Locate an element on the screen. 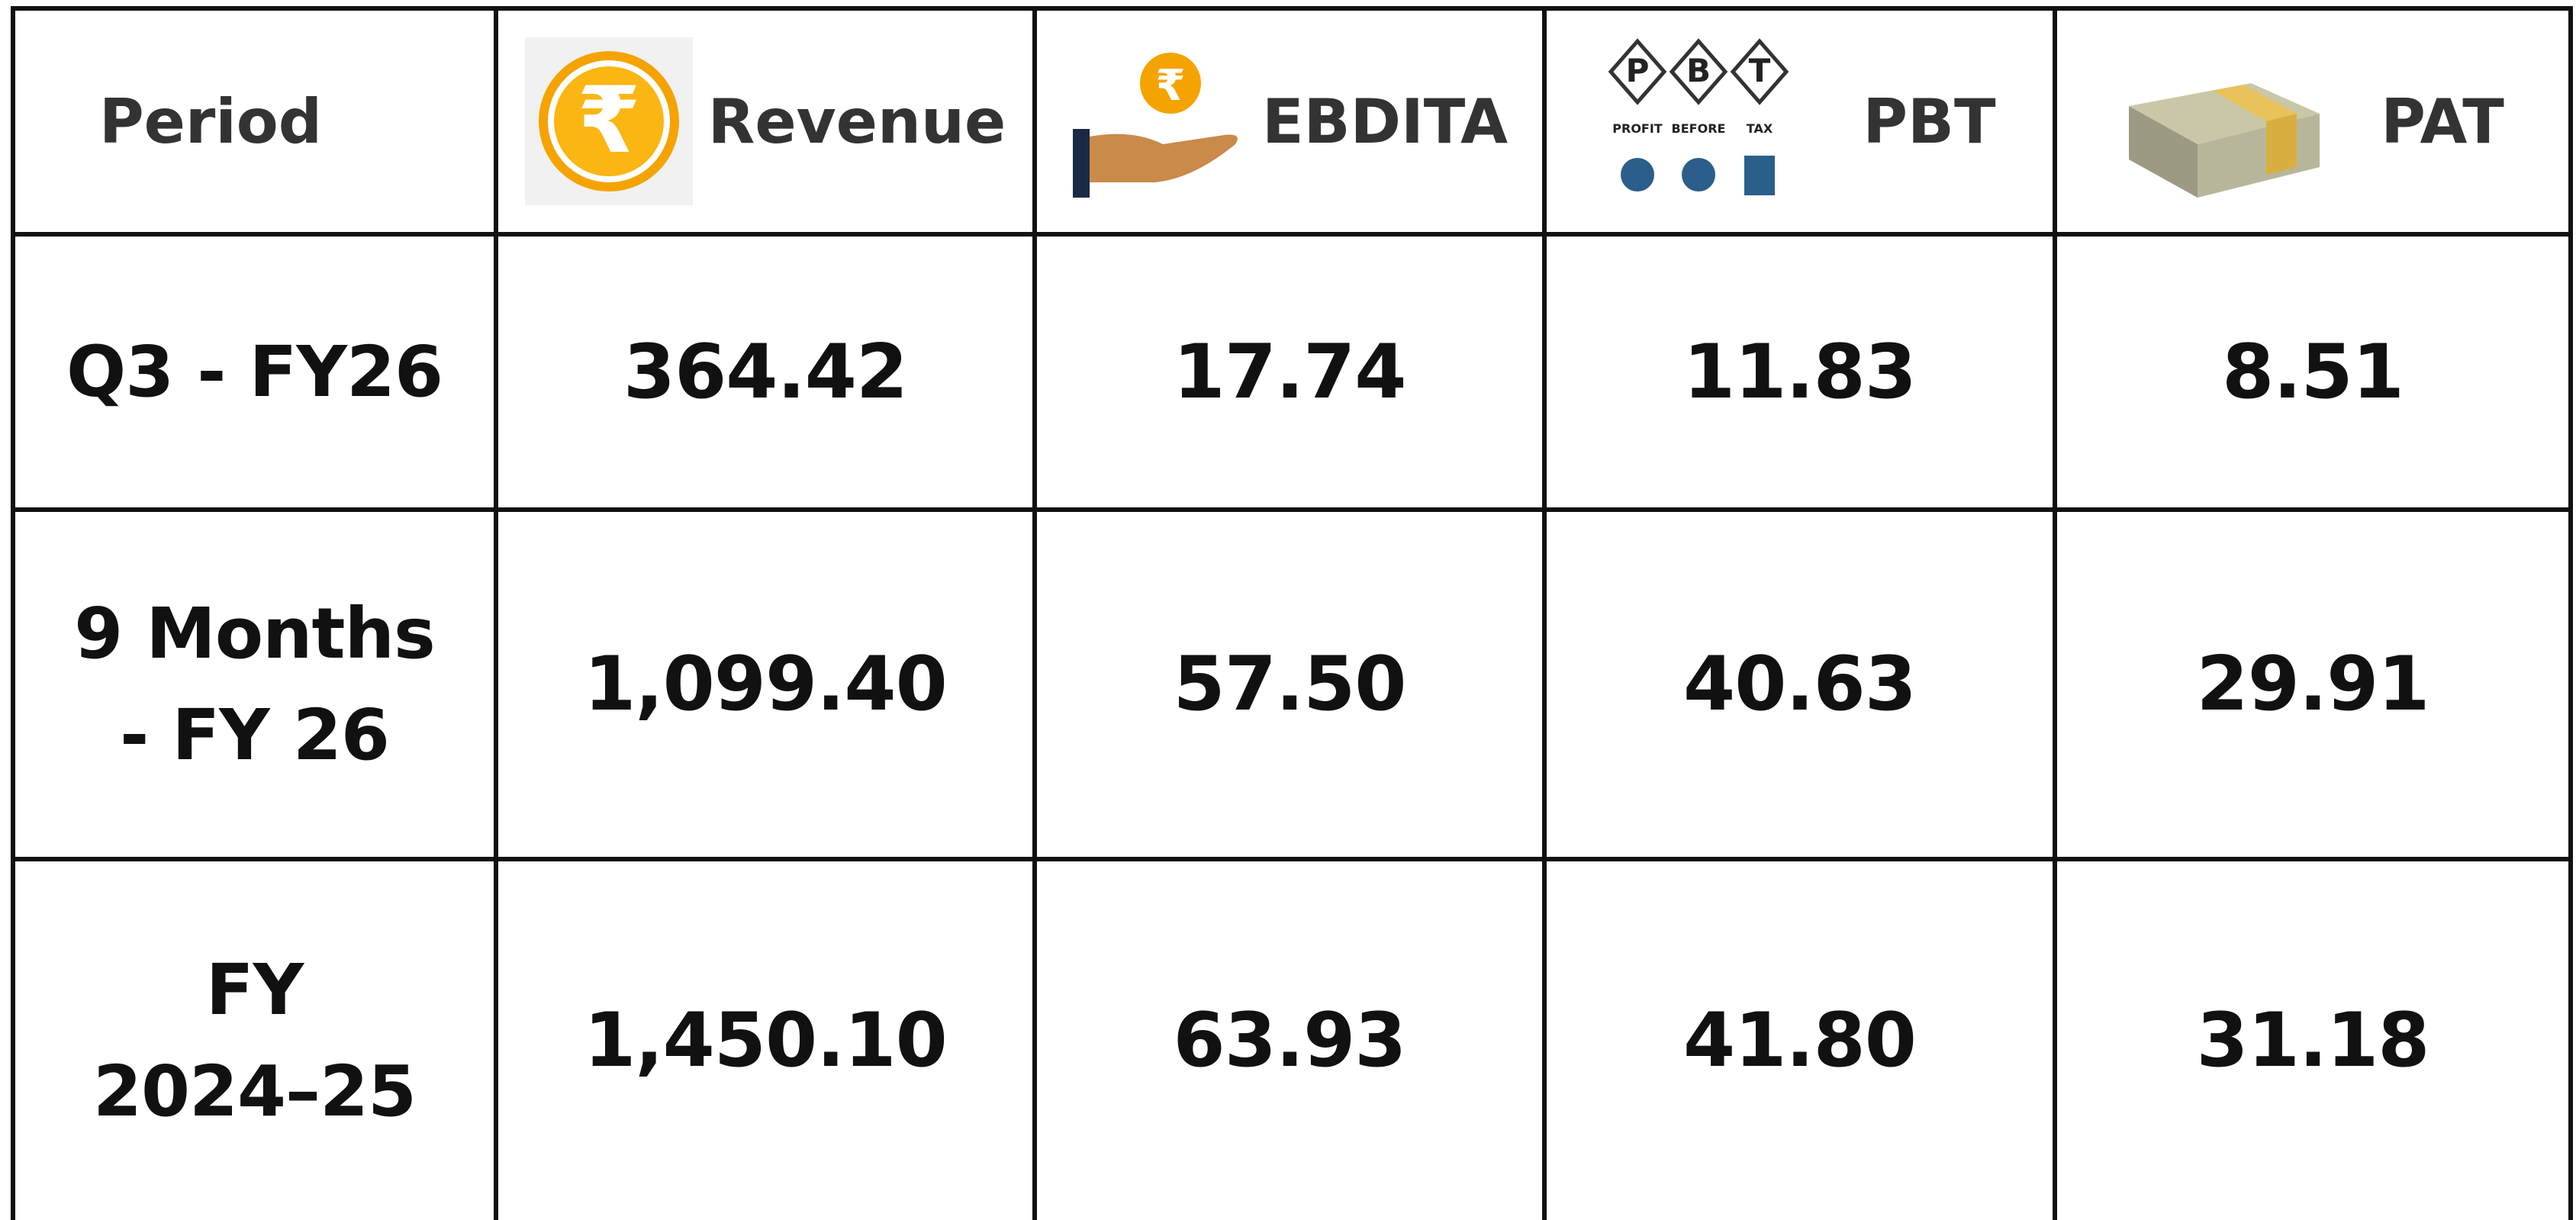 This screenshot has width=2576, height=1220. icon-label: B is located at coordinates (1698, 70).